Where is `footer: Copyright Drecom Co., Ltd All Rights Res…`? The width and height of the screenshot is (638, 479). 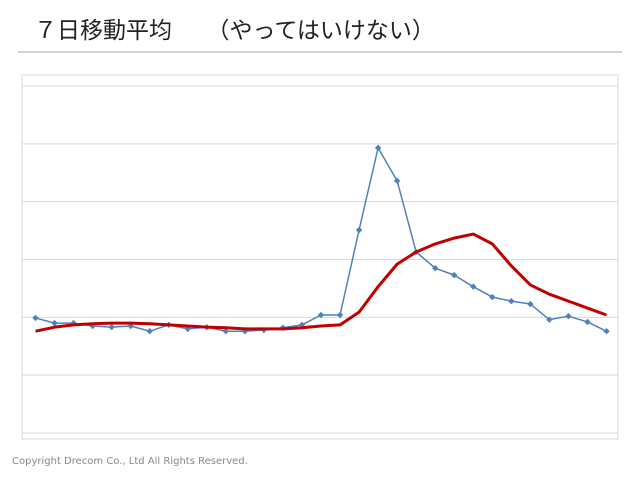
footer: Copyright Drecom Co., Ltd All Rights Res… is located at coordinates (130, 461).